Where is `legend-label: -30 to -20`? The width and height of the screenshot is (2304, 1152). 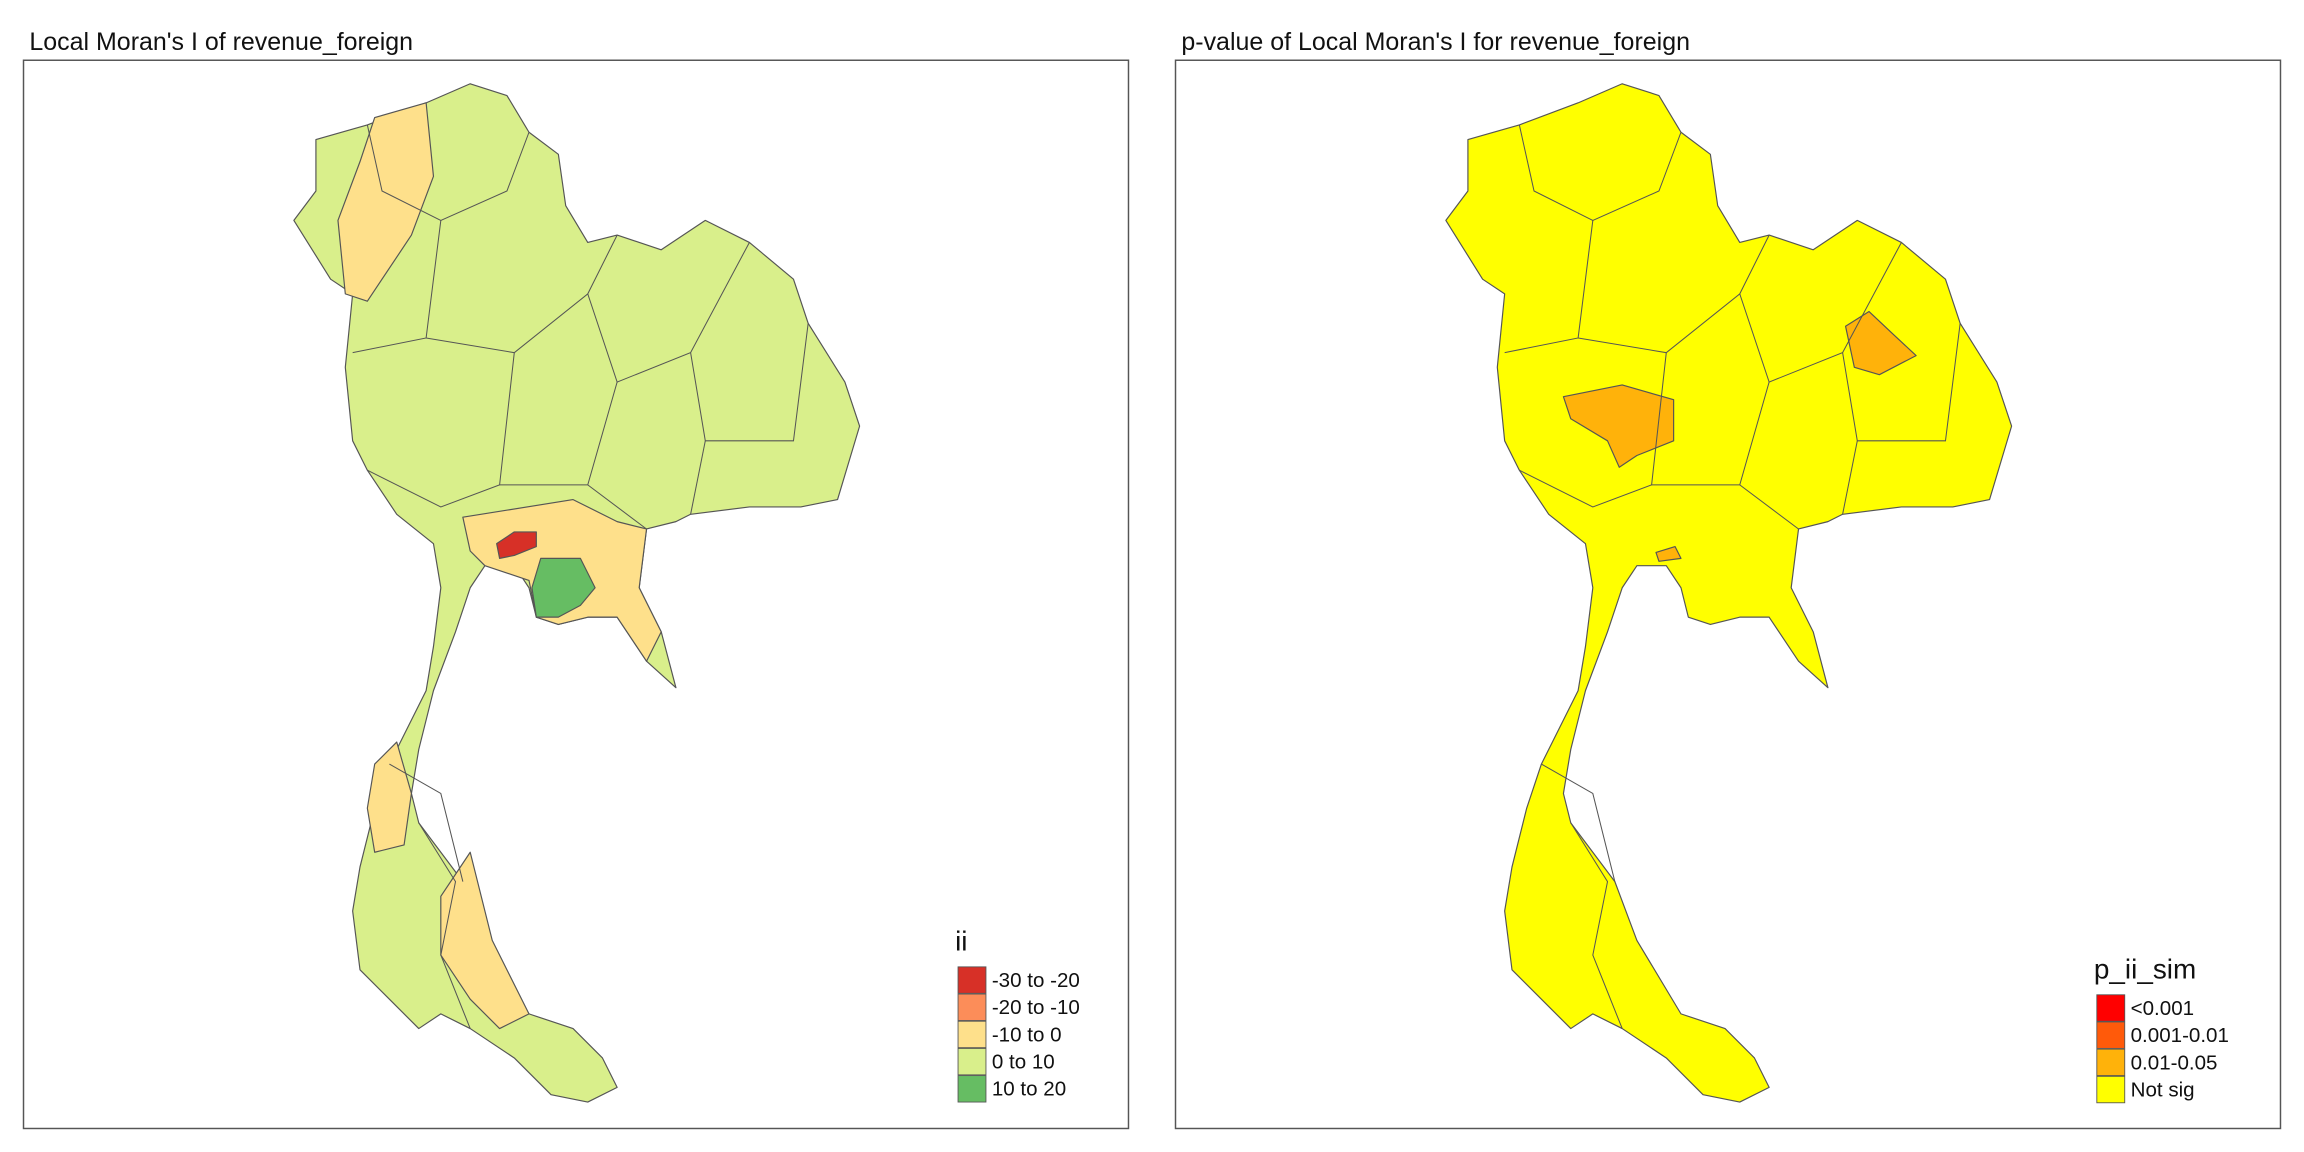
legend-label: -30 to -20 is located at coordinates (1036, 980).